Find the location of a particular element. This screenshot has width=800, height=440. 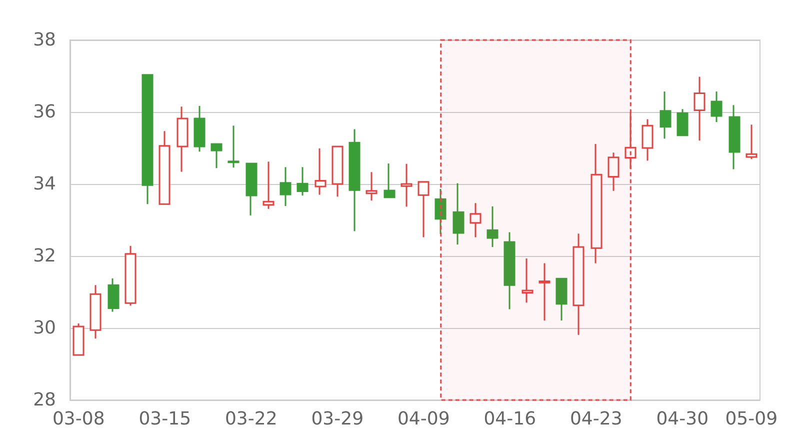

x-tick-label: 03-29 is located at coordinates (337, 419).